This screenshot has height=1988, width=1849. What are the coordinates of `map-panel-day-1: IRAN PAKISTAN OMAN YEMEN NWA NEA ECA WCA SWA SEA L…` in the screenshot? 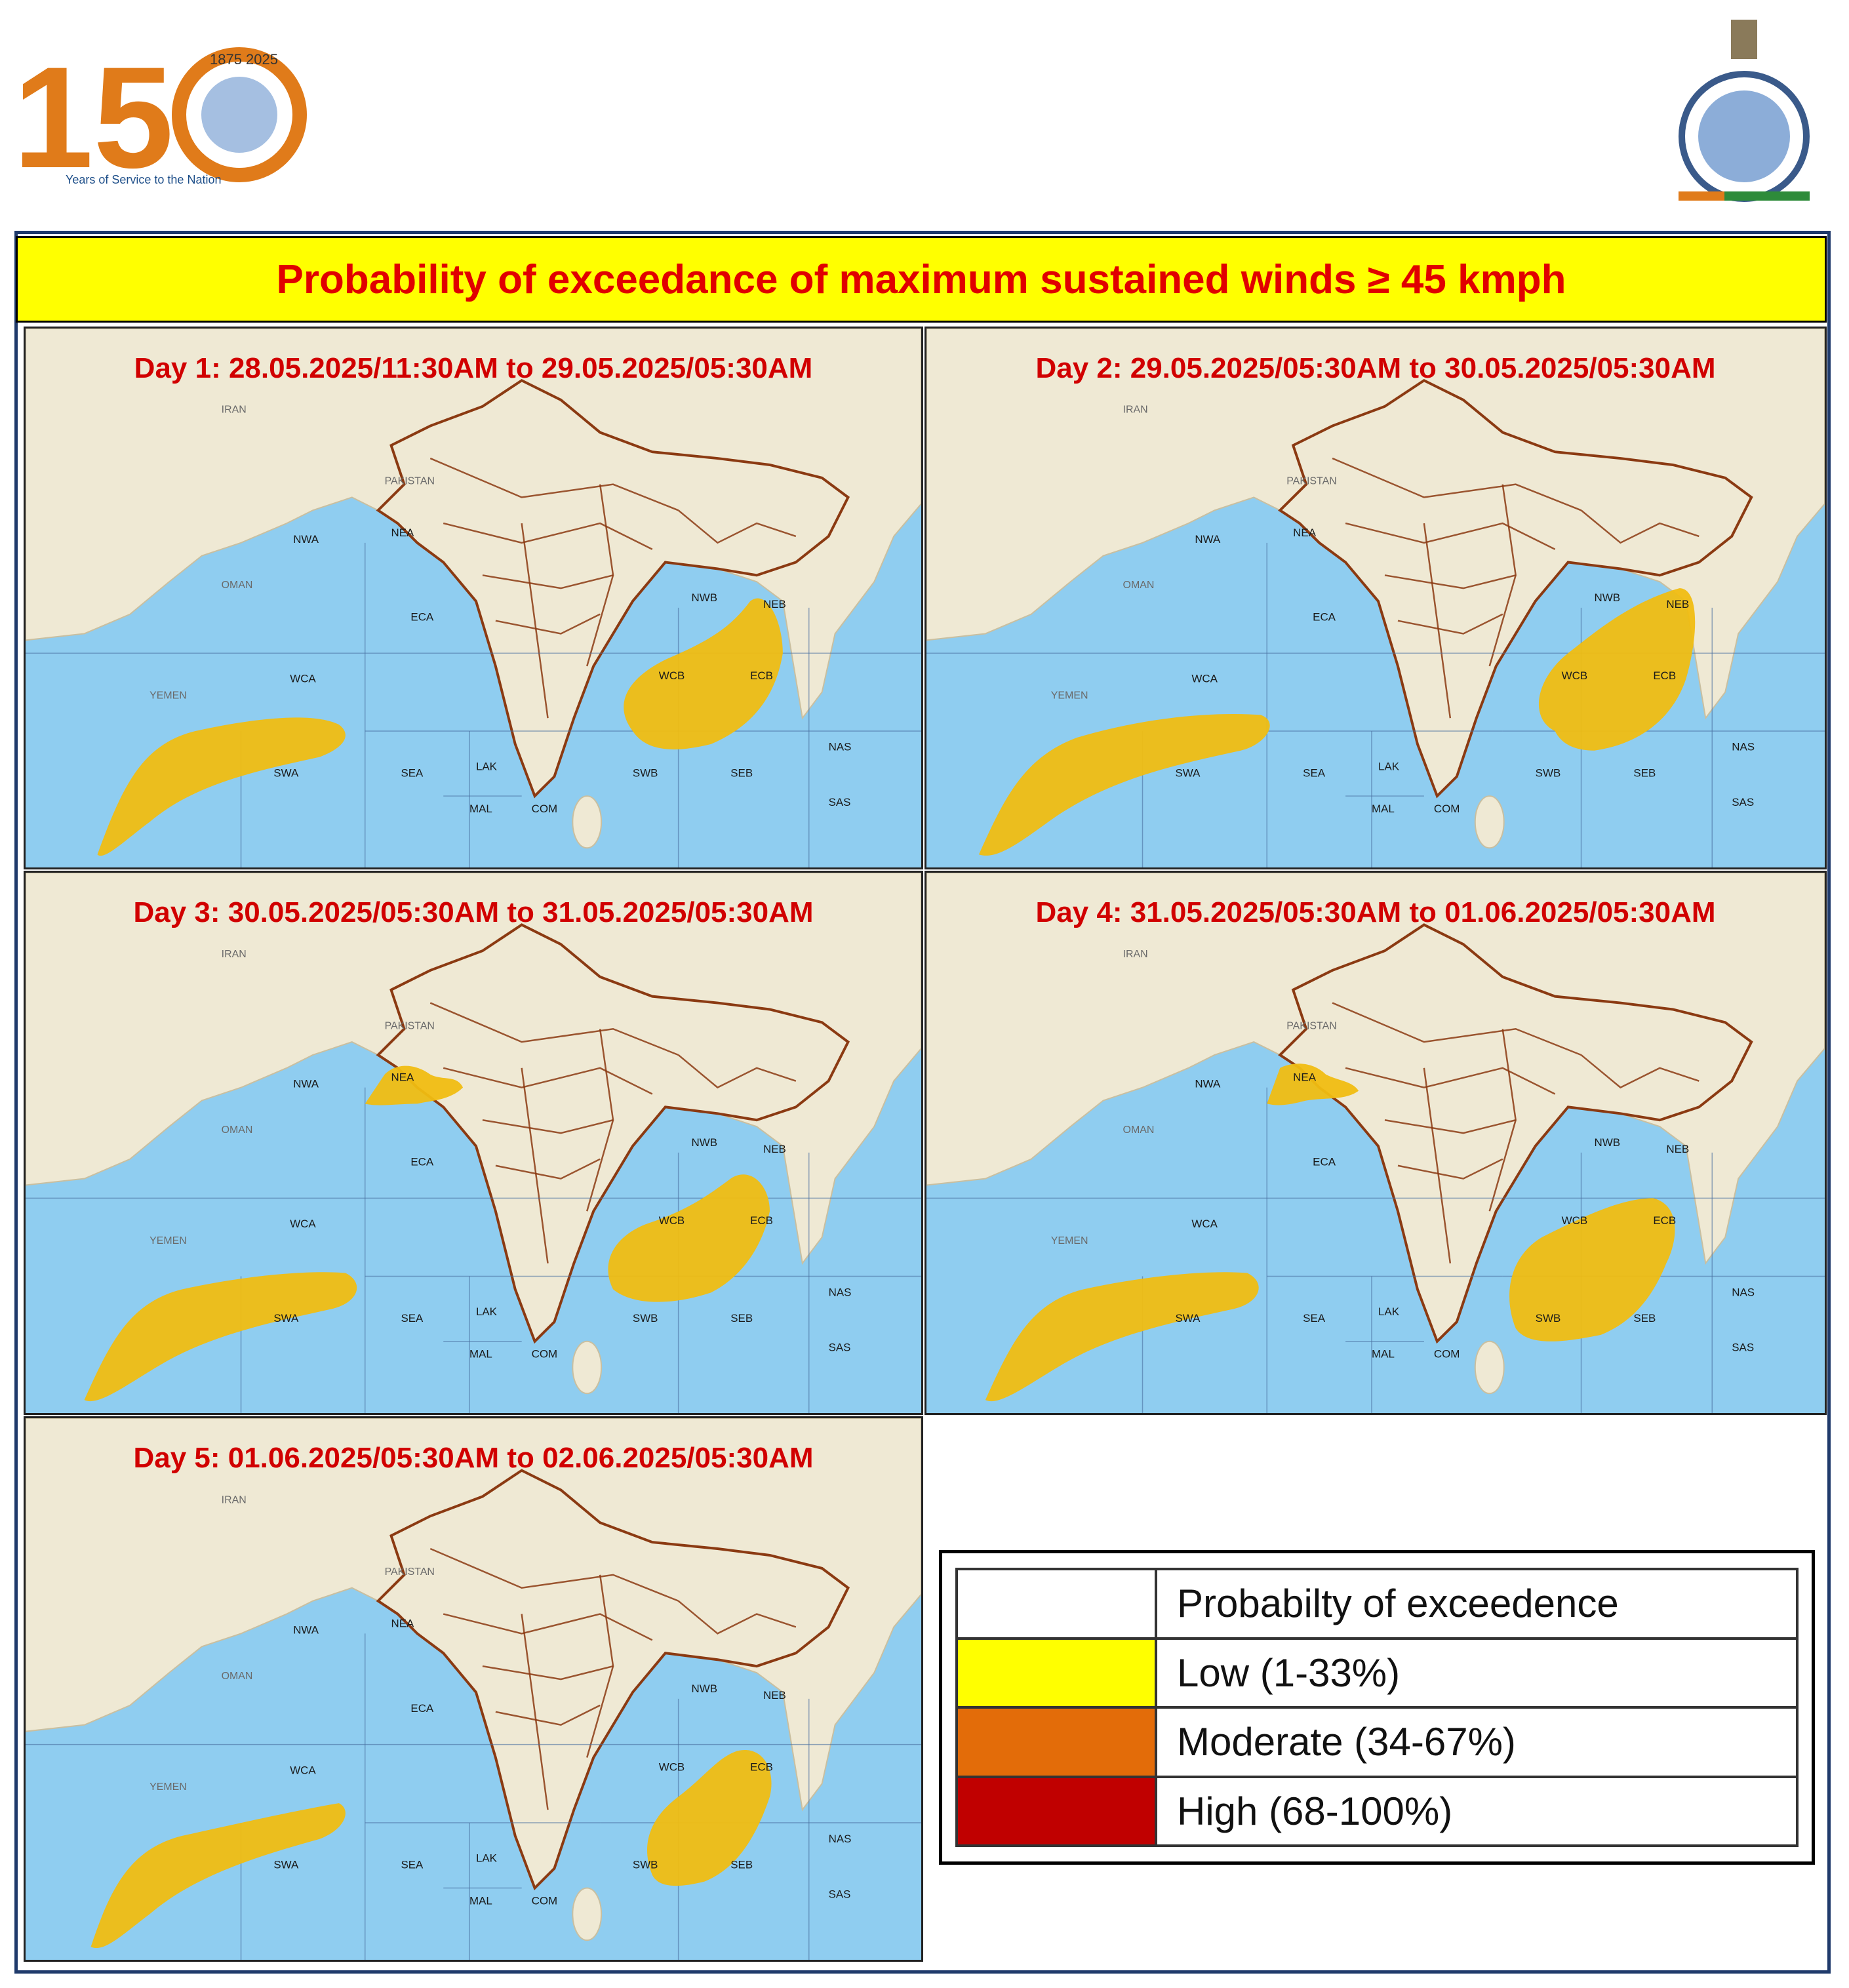 It's located at (473, 598).